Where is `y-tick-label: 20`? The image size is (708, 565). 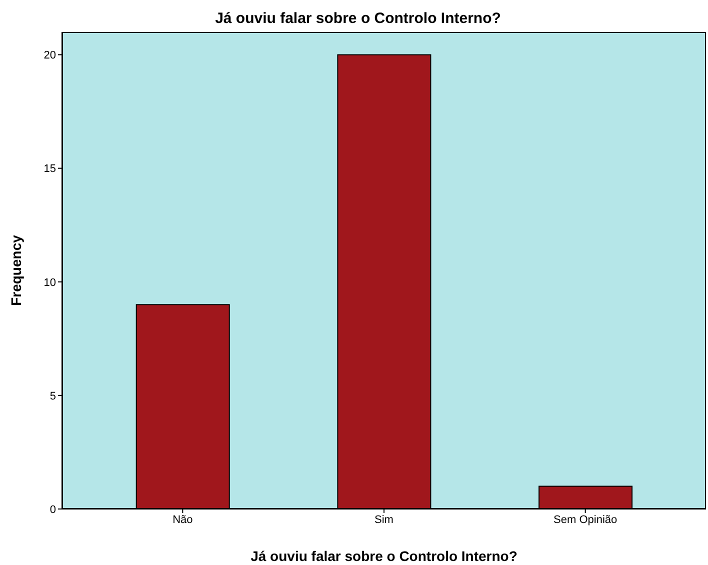 y-tick-label: 20 is located at coordinates (50, 56).